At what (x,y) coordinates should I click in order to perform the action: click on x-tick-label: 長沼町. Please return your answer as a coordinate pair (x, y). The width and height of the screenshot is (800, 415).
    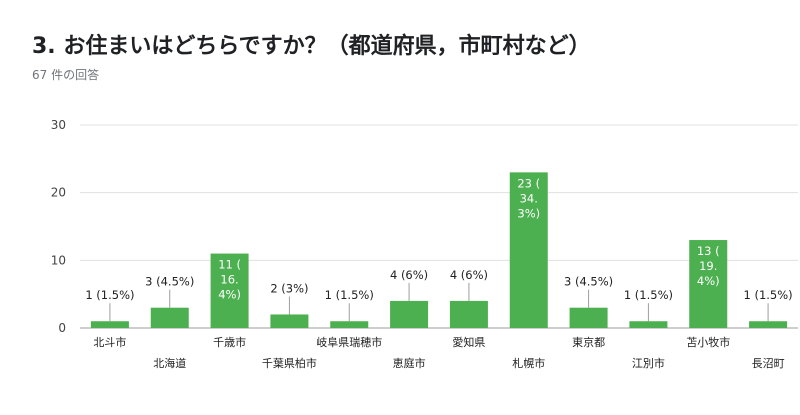
    Looking at the image, I should click on (768, 363).